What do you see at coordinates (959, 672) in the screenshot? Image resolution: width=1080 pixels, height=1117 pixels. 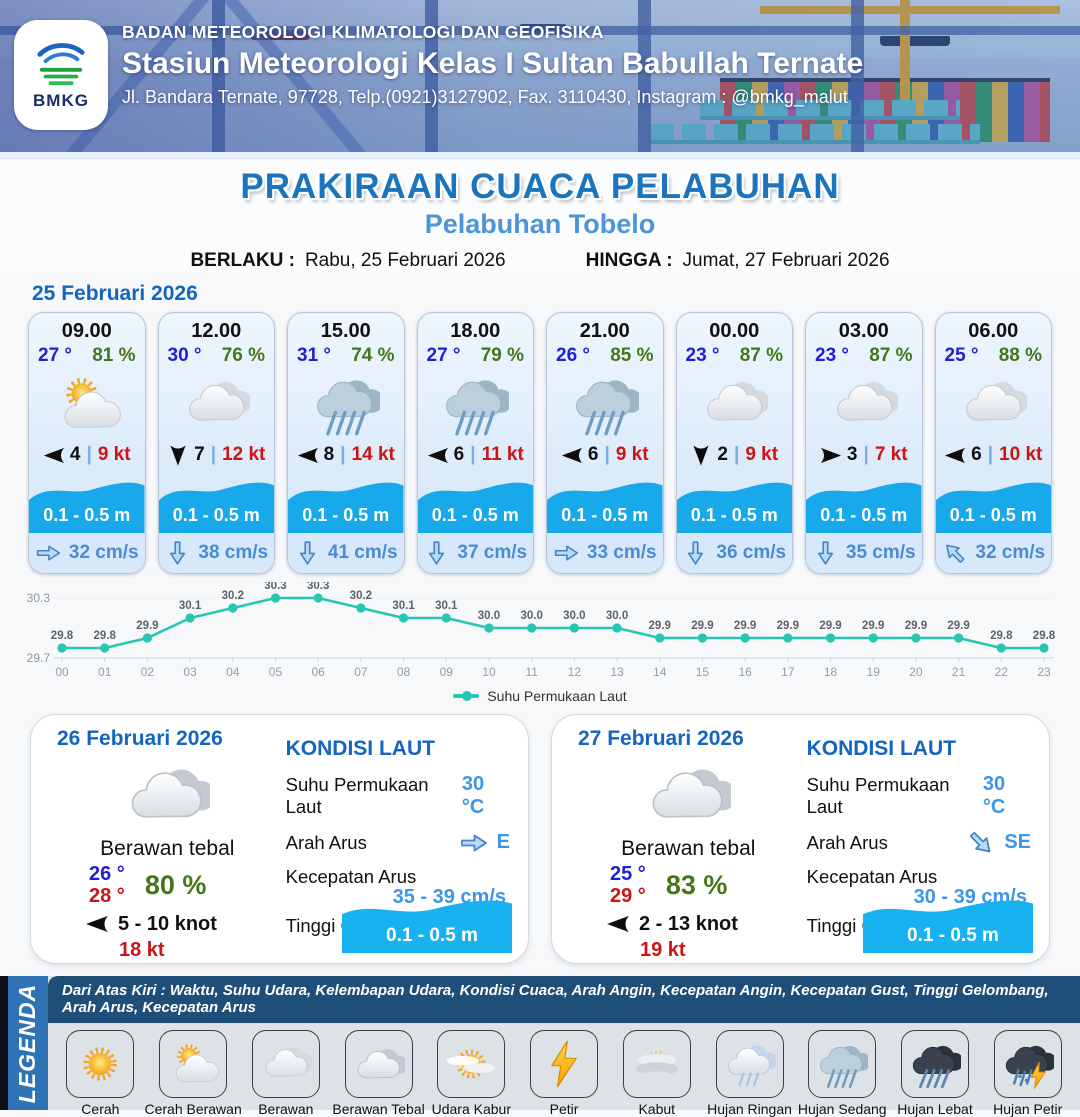 I see `svg-text: 21` at bounding box center [959, 672].